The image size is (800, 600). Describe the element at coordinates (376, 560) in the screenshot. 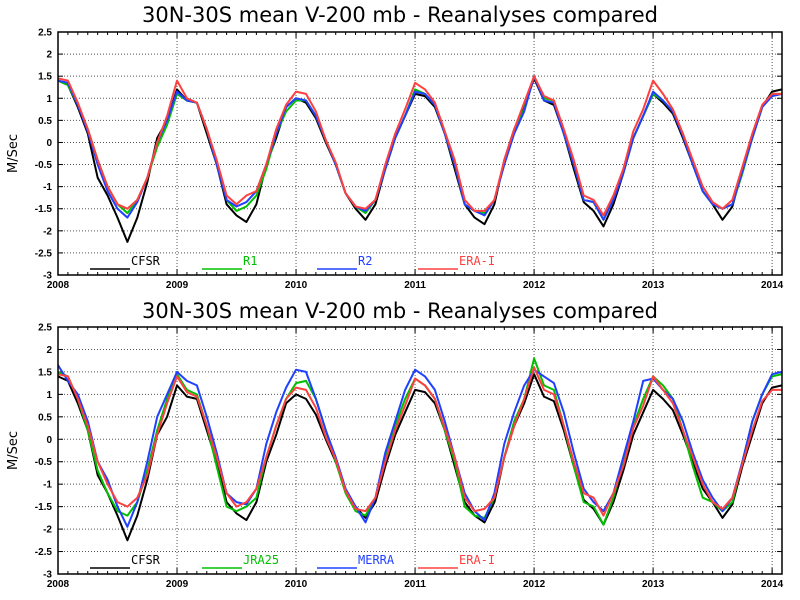

I see `legend-label-merra: MERRA` at that location.